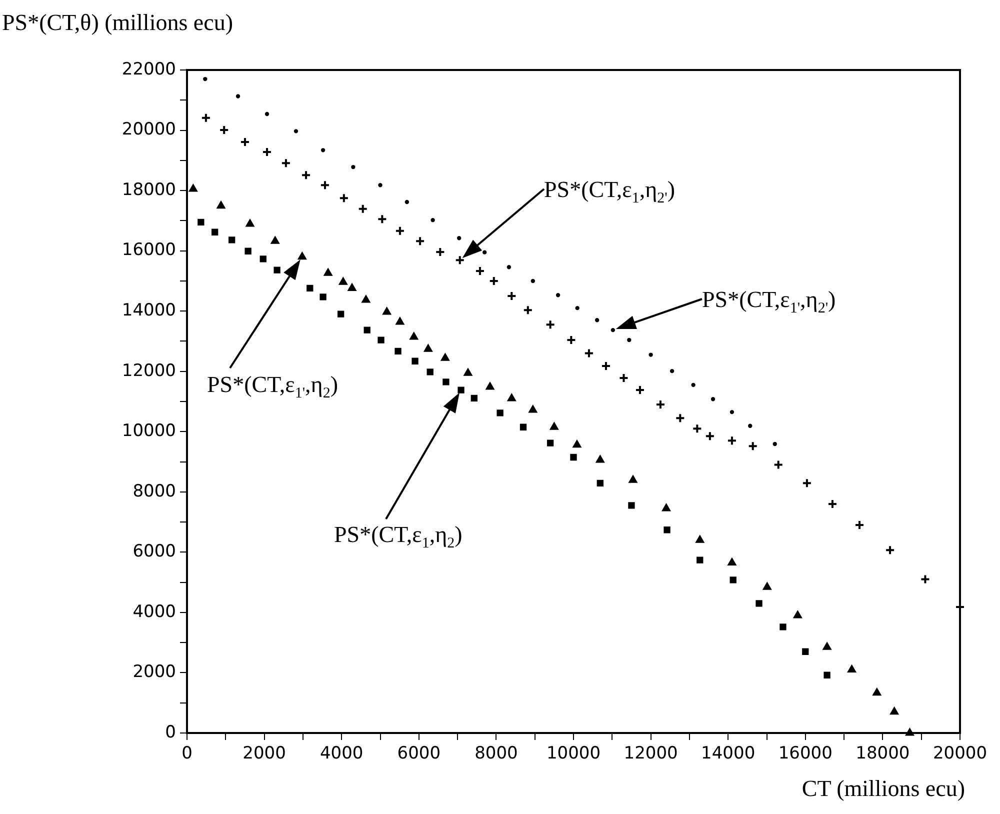 The image size is (1000, 814). Describe the element at coordinates (149, 130) in the screenshot. I see `y-tick-label: 20000` at that location.